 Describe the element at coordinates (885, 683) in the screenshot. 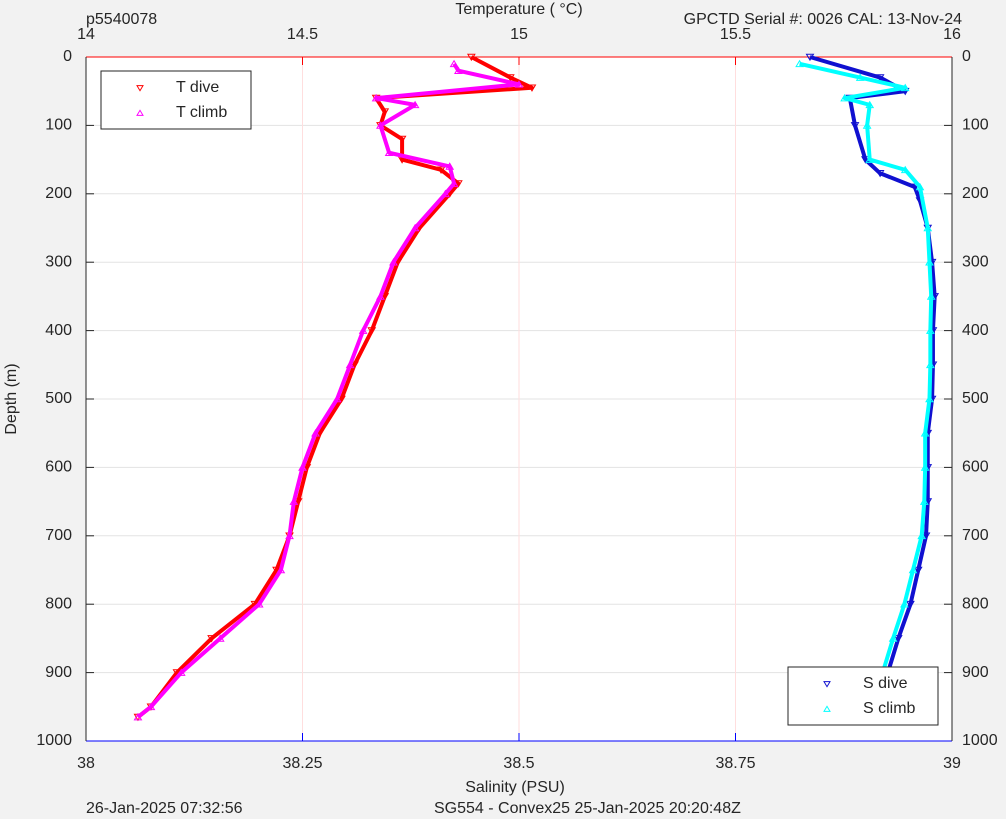

I see `legend-label: S dive` at that location.